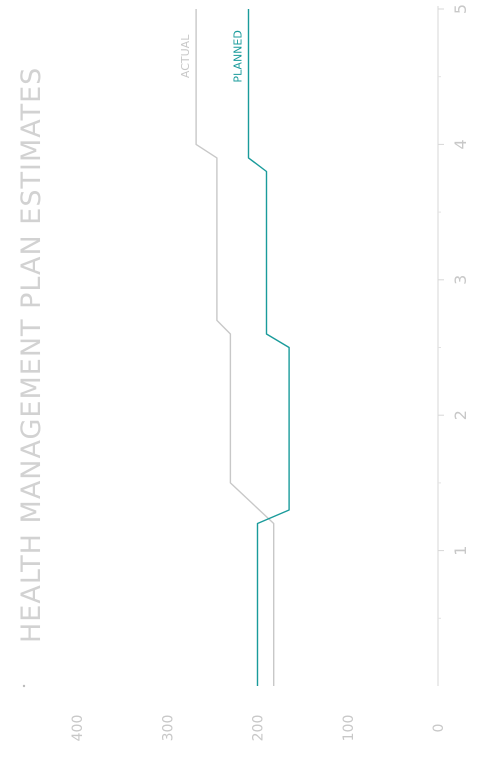  I want to click on x-tick-label: 1, so click(460, 551).